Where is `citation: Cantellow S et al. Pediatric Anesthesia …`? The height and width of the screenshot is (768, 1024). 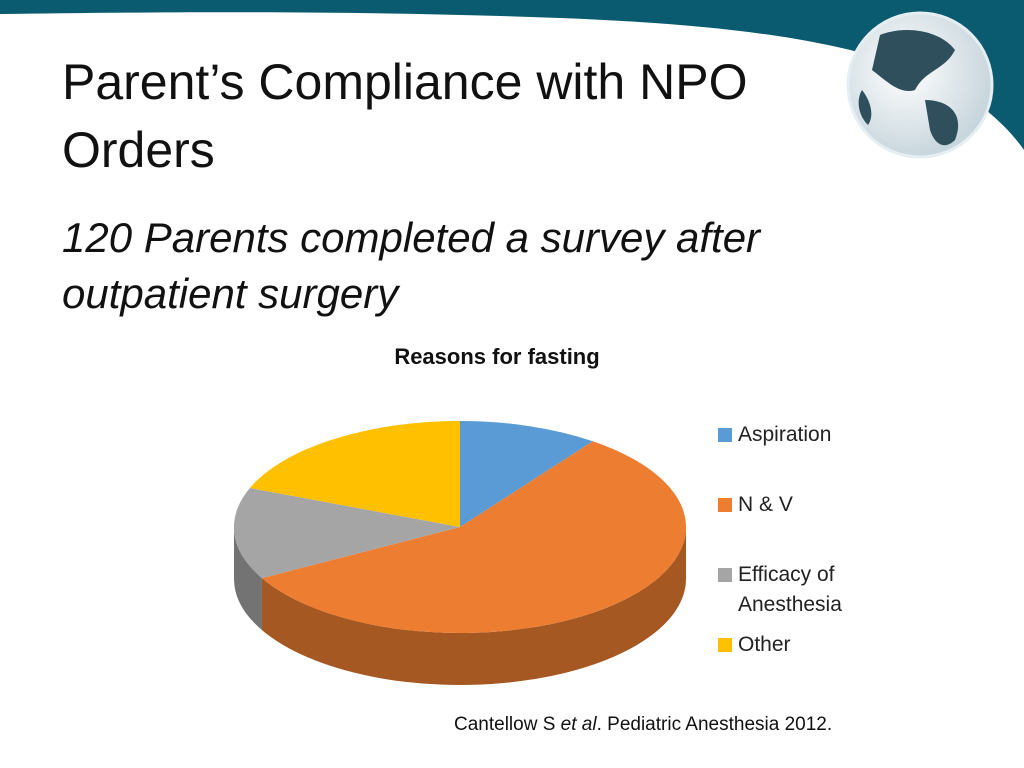
citation: Cantellow S et al. Pediatric Anesthesia … is located at coordinates (643, 725).